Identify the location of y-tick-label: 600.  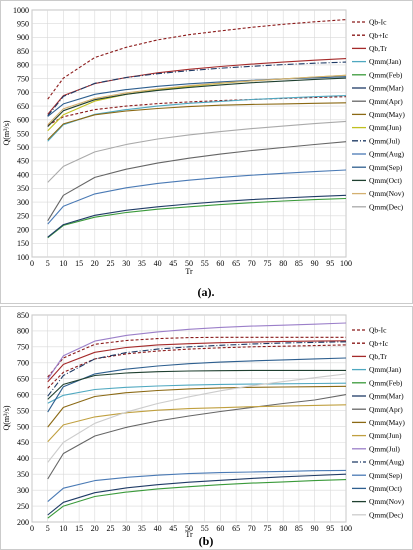
(23, 394).